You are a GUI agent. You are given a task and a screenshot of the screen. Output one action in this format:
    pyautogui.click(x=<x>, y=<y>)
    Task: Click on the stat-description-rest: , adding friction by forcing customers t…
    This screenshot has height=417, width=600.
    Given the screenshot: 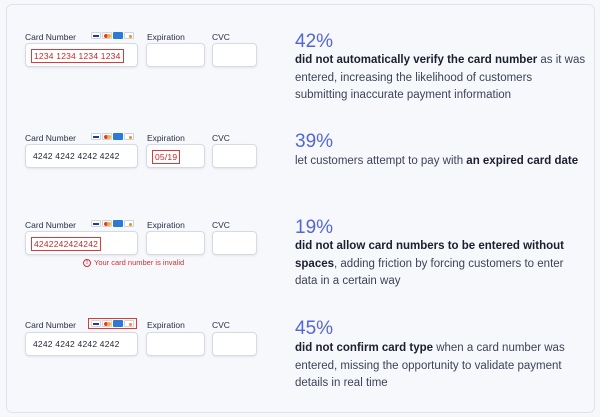 What is the action you would take?
    pyautogui.click(x=429, y=272)
    